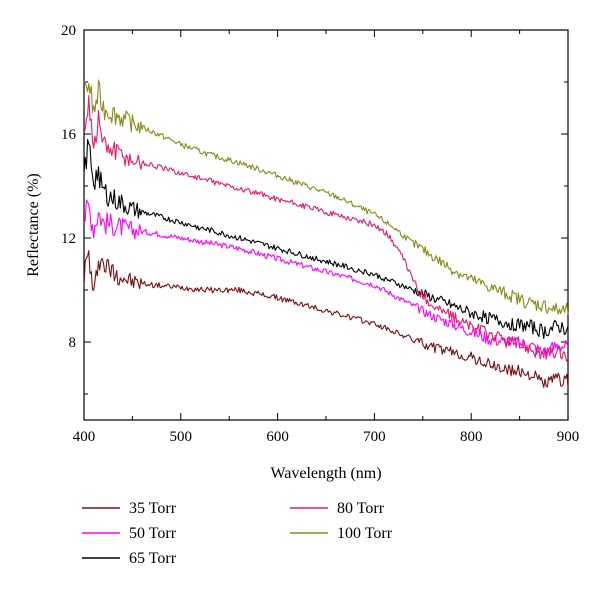  Describe the element at coordinates (69, 135) in the screenshot. I see `y-tick-label: 16` at that location.